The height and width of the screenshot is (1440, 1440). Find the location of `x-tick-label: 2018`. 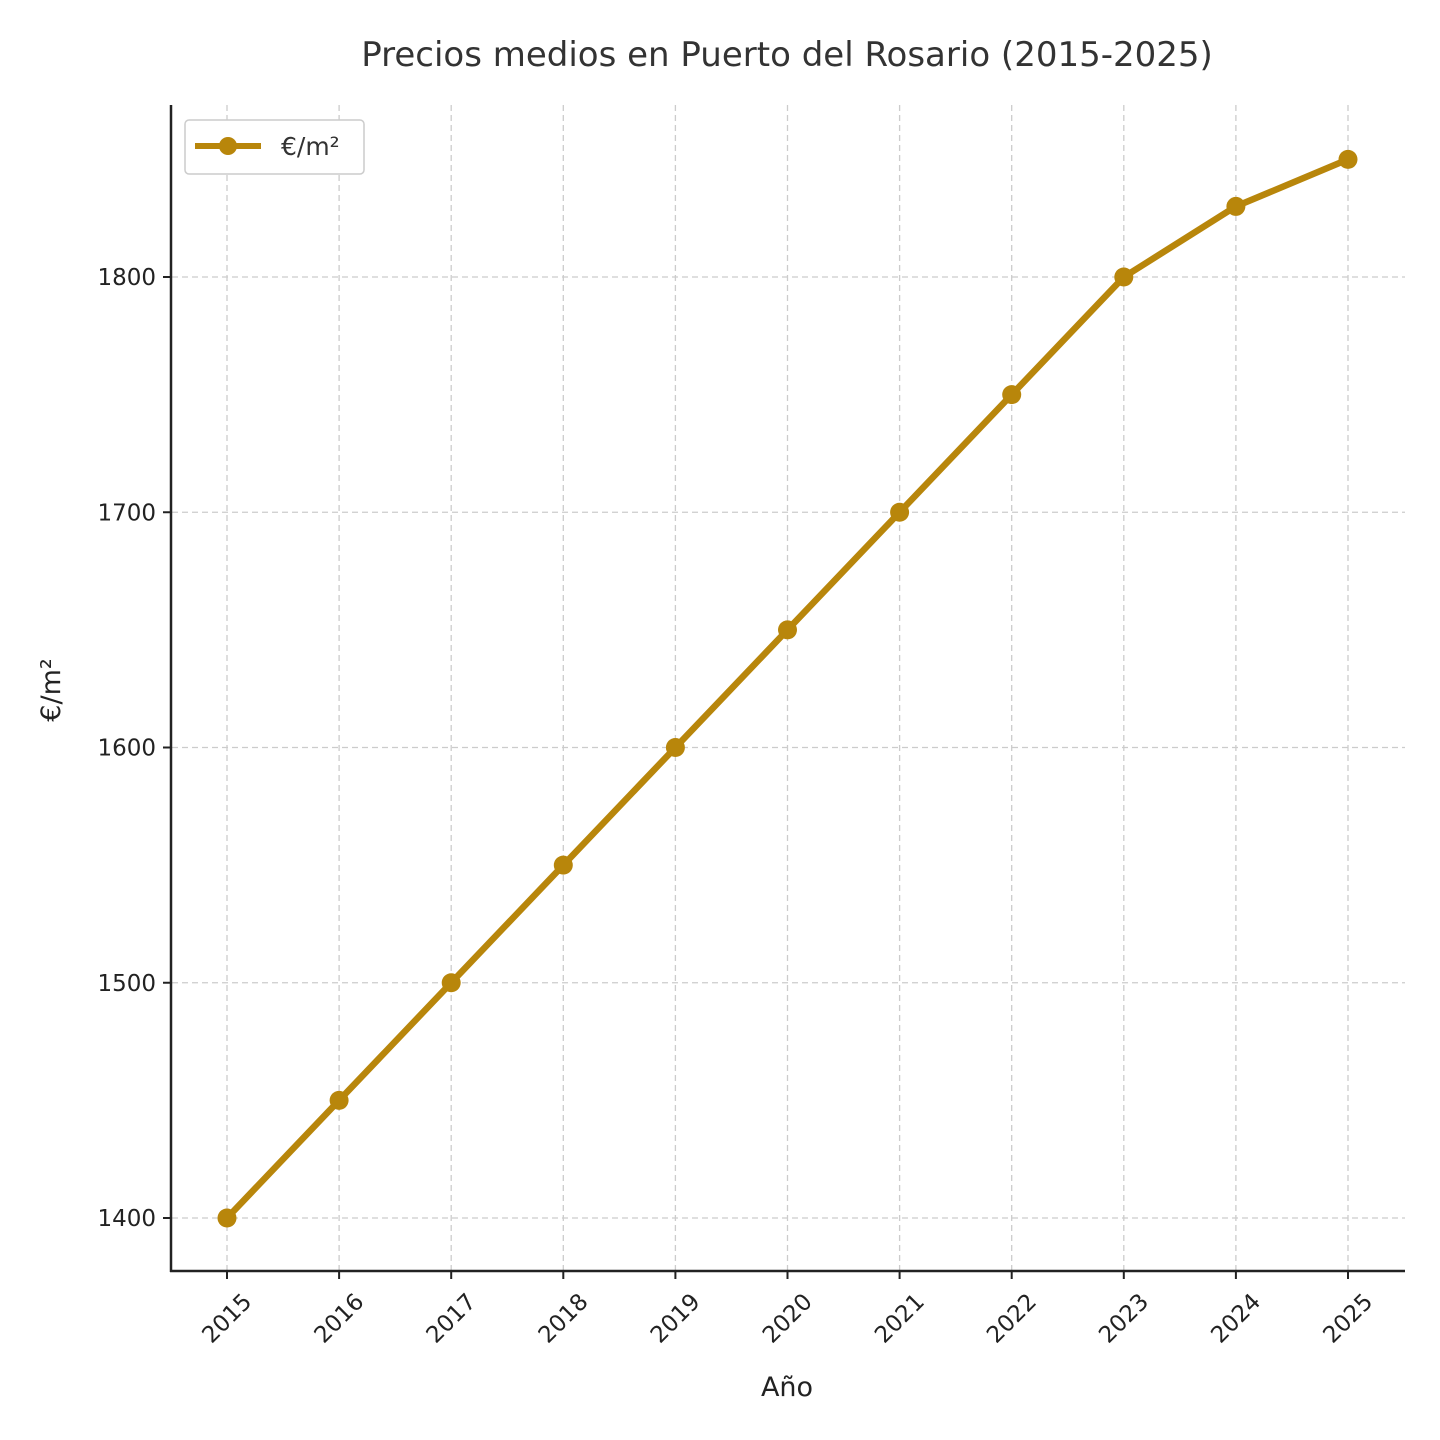

x-tick-label: 2018 is located at coordinates (564, 1319).